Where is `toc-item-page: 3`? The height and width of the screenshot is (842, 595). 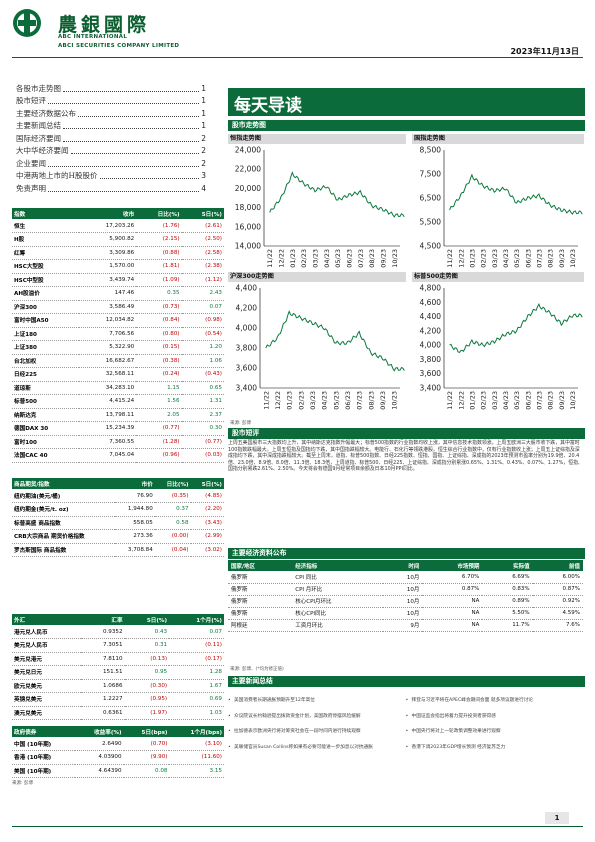
toc-item-page: 3 is located at coordinates (203, 176).